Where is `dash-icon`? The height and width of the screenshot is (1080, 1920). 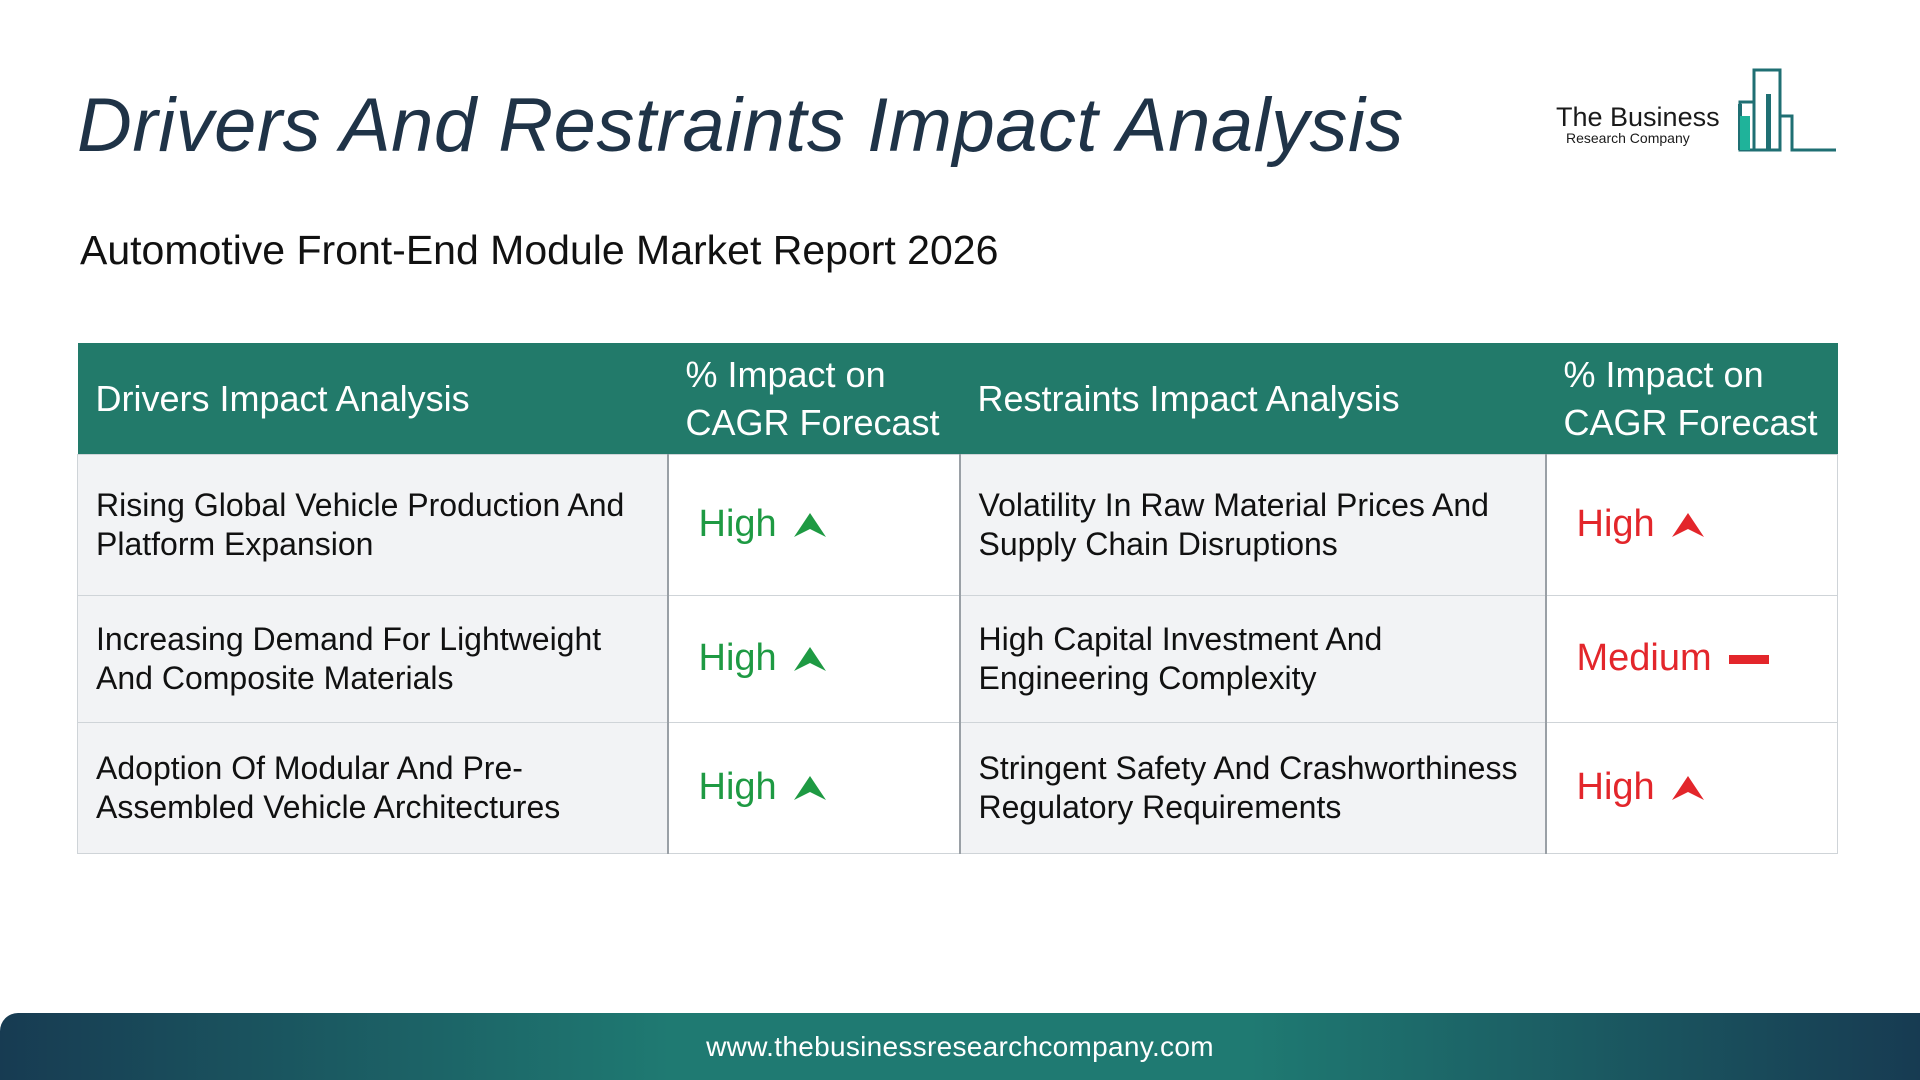 dash-icon is located at coordinates (1748, 659).